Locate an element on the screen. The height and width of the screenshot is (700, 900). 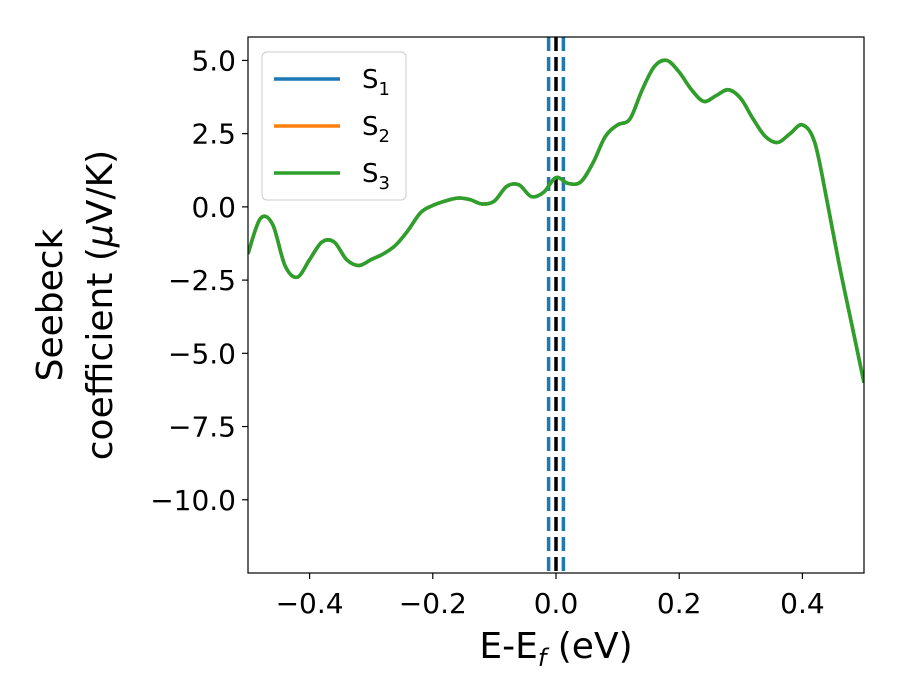
y-axis-title-prefix: coefficient ( is located at coordinates (100, 353).